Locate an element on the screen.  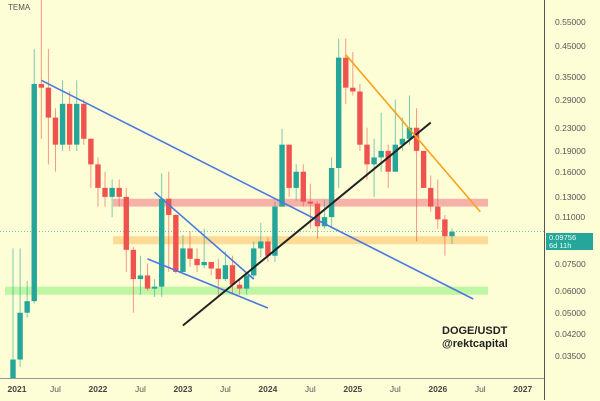
falling-wedge-lower-trendline is located at coordinates (208, 283).